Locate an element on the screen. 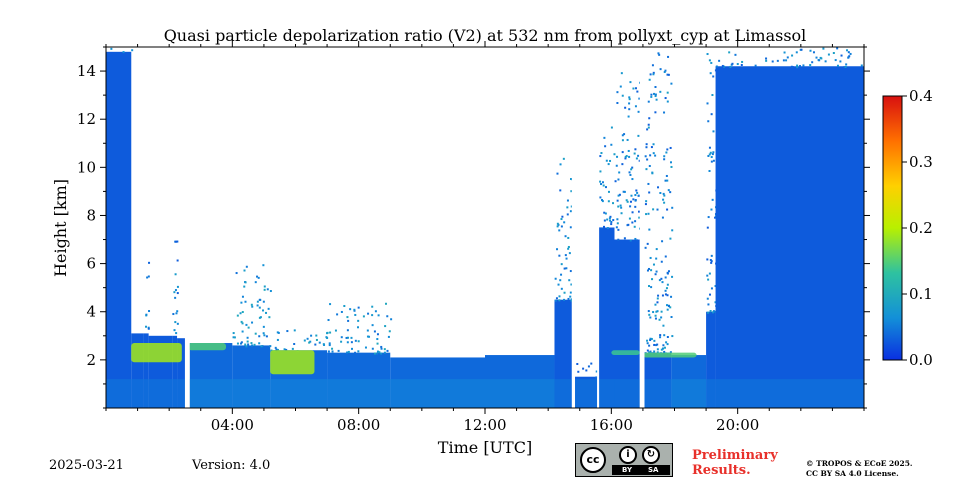  colorbar-tick-label: 0.2 is located at coordinates (921, 228).